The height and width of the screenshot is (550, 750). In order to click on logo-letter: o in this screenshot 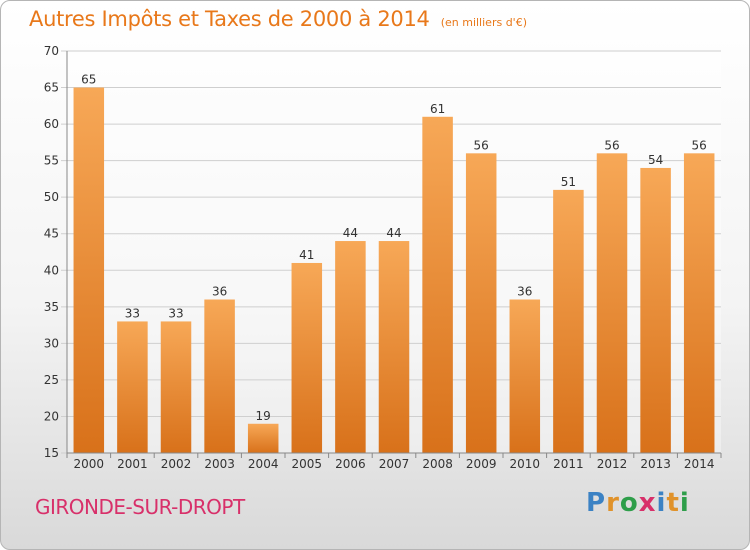, I will do `click(629, 503)`.